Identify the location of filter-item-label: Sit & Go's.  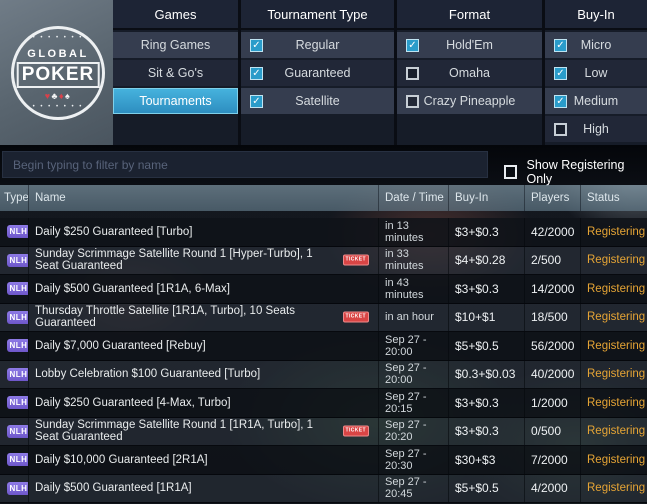
(175, 73).